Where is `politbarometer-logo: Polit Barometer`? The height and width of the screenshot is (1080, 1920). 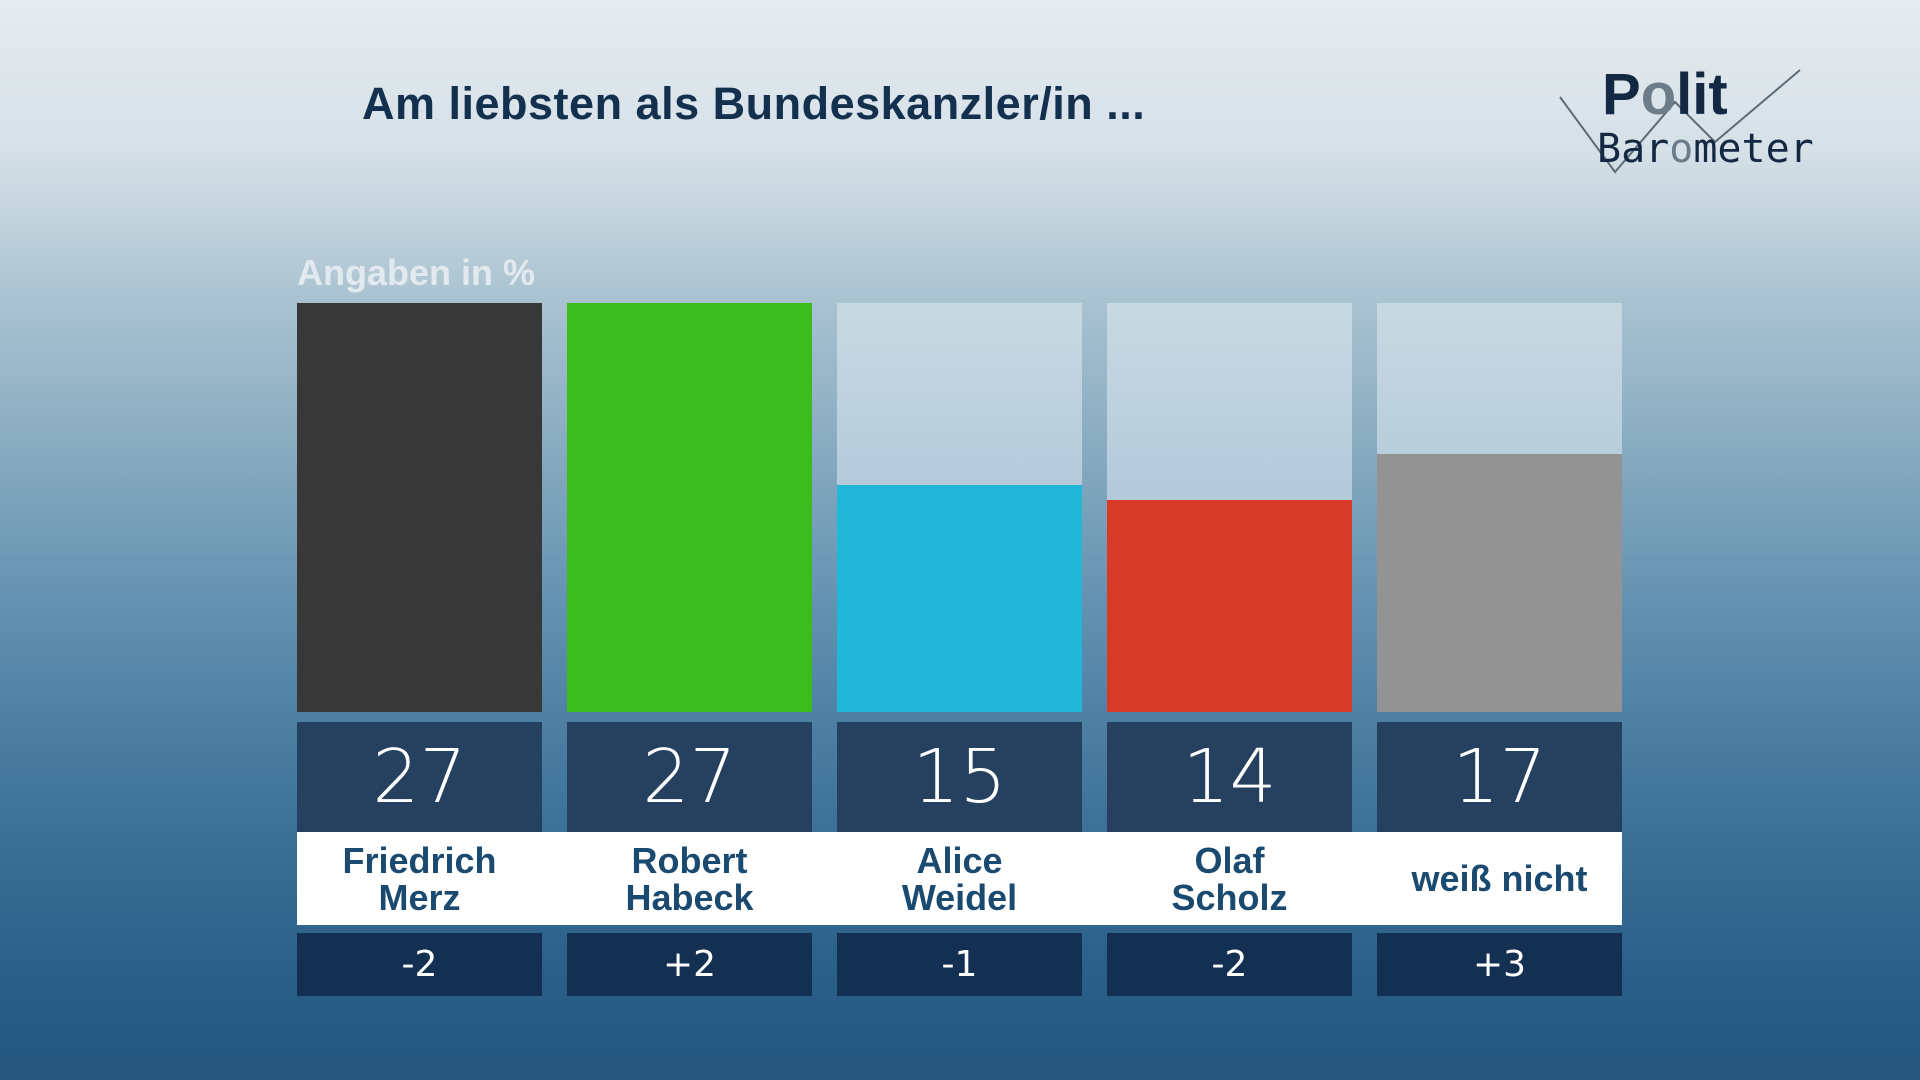 politbarometer-logo: Polit Barometer is located at coordinates (1686, 118).